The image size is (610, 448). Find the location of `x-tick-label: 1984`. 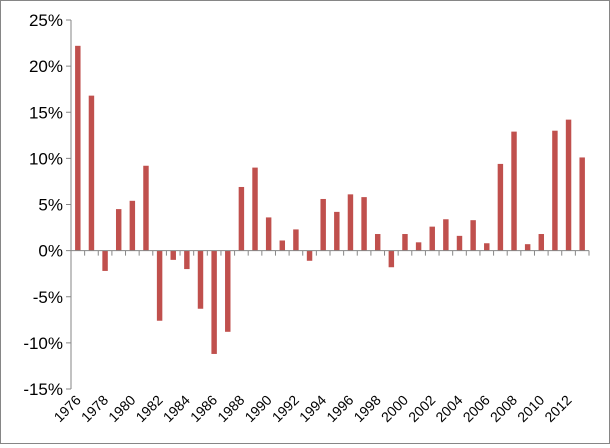

x-tick-label: 1984 is located at coordinates (176, 408).